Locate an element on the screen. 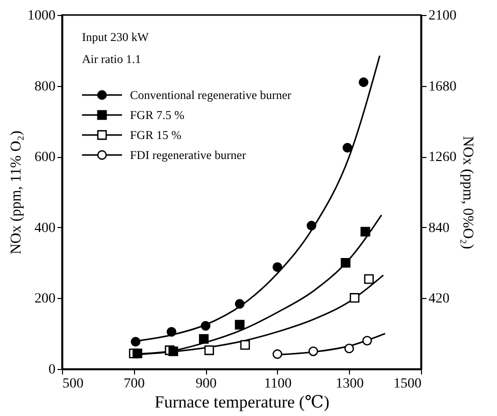 The width and height of the screenshot is (497, 416). y-tick-label: 1000 is located at coordinates (42, 16).